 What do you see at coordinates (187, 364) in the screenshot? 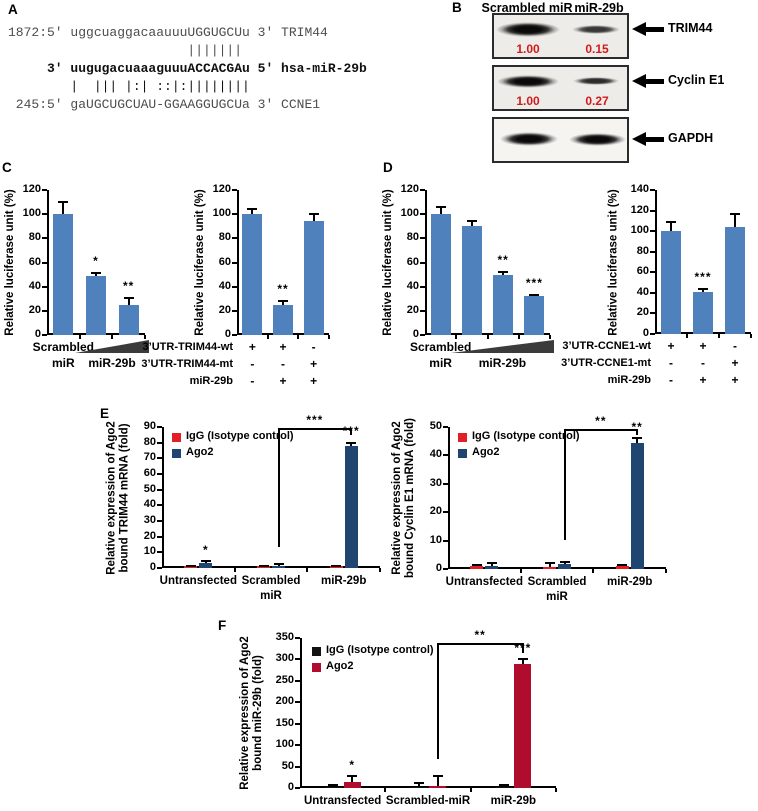
I see `condition-label: 3’UTR-TRIM44-mt` at bounding box center [187, 364].